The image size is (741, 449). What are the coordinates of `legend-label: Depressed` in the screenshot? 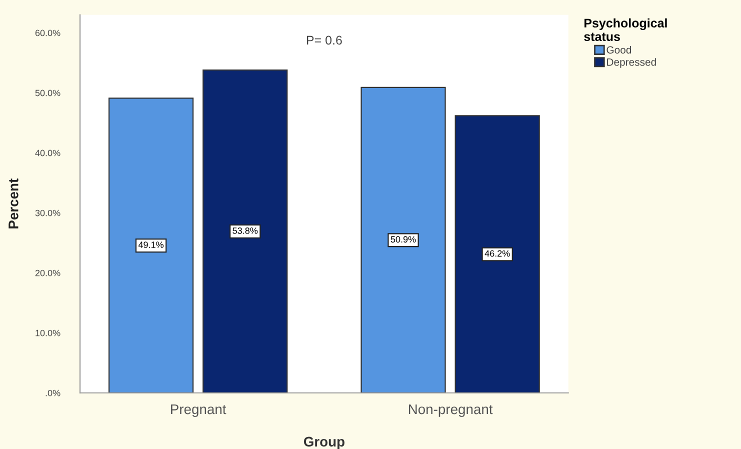 It's located at (631, 63).